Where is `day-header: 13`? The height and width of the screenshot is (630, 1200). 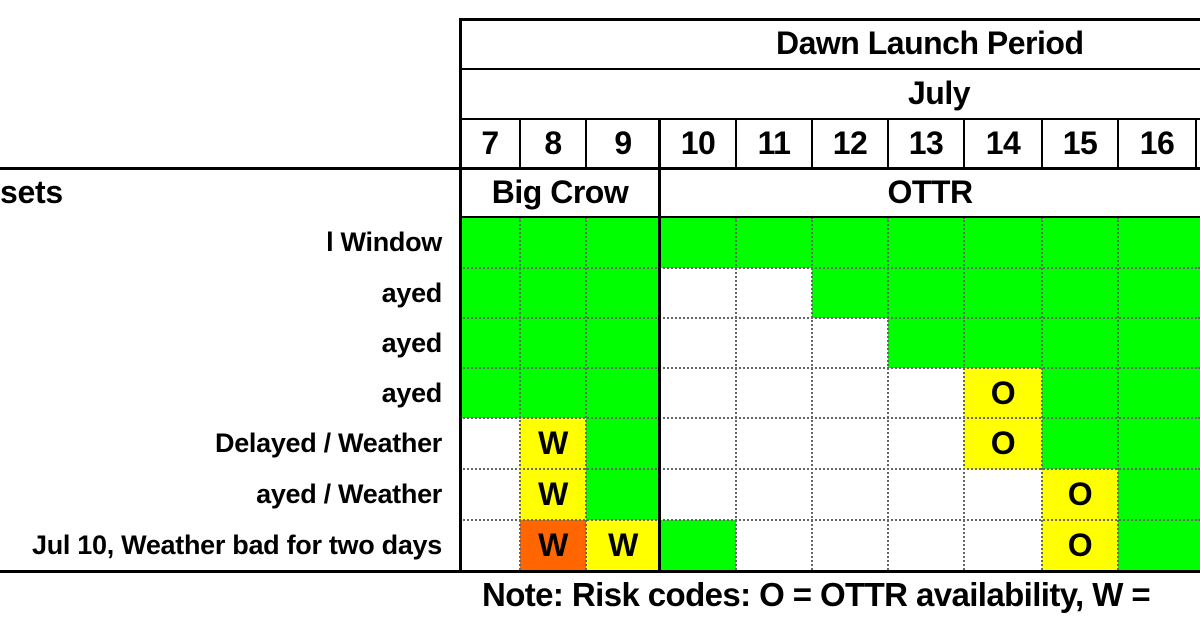 day-header: 13 is located at coordinates (926, 142).